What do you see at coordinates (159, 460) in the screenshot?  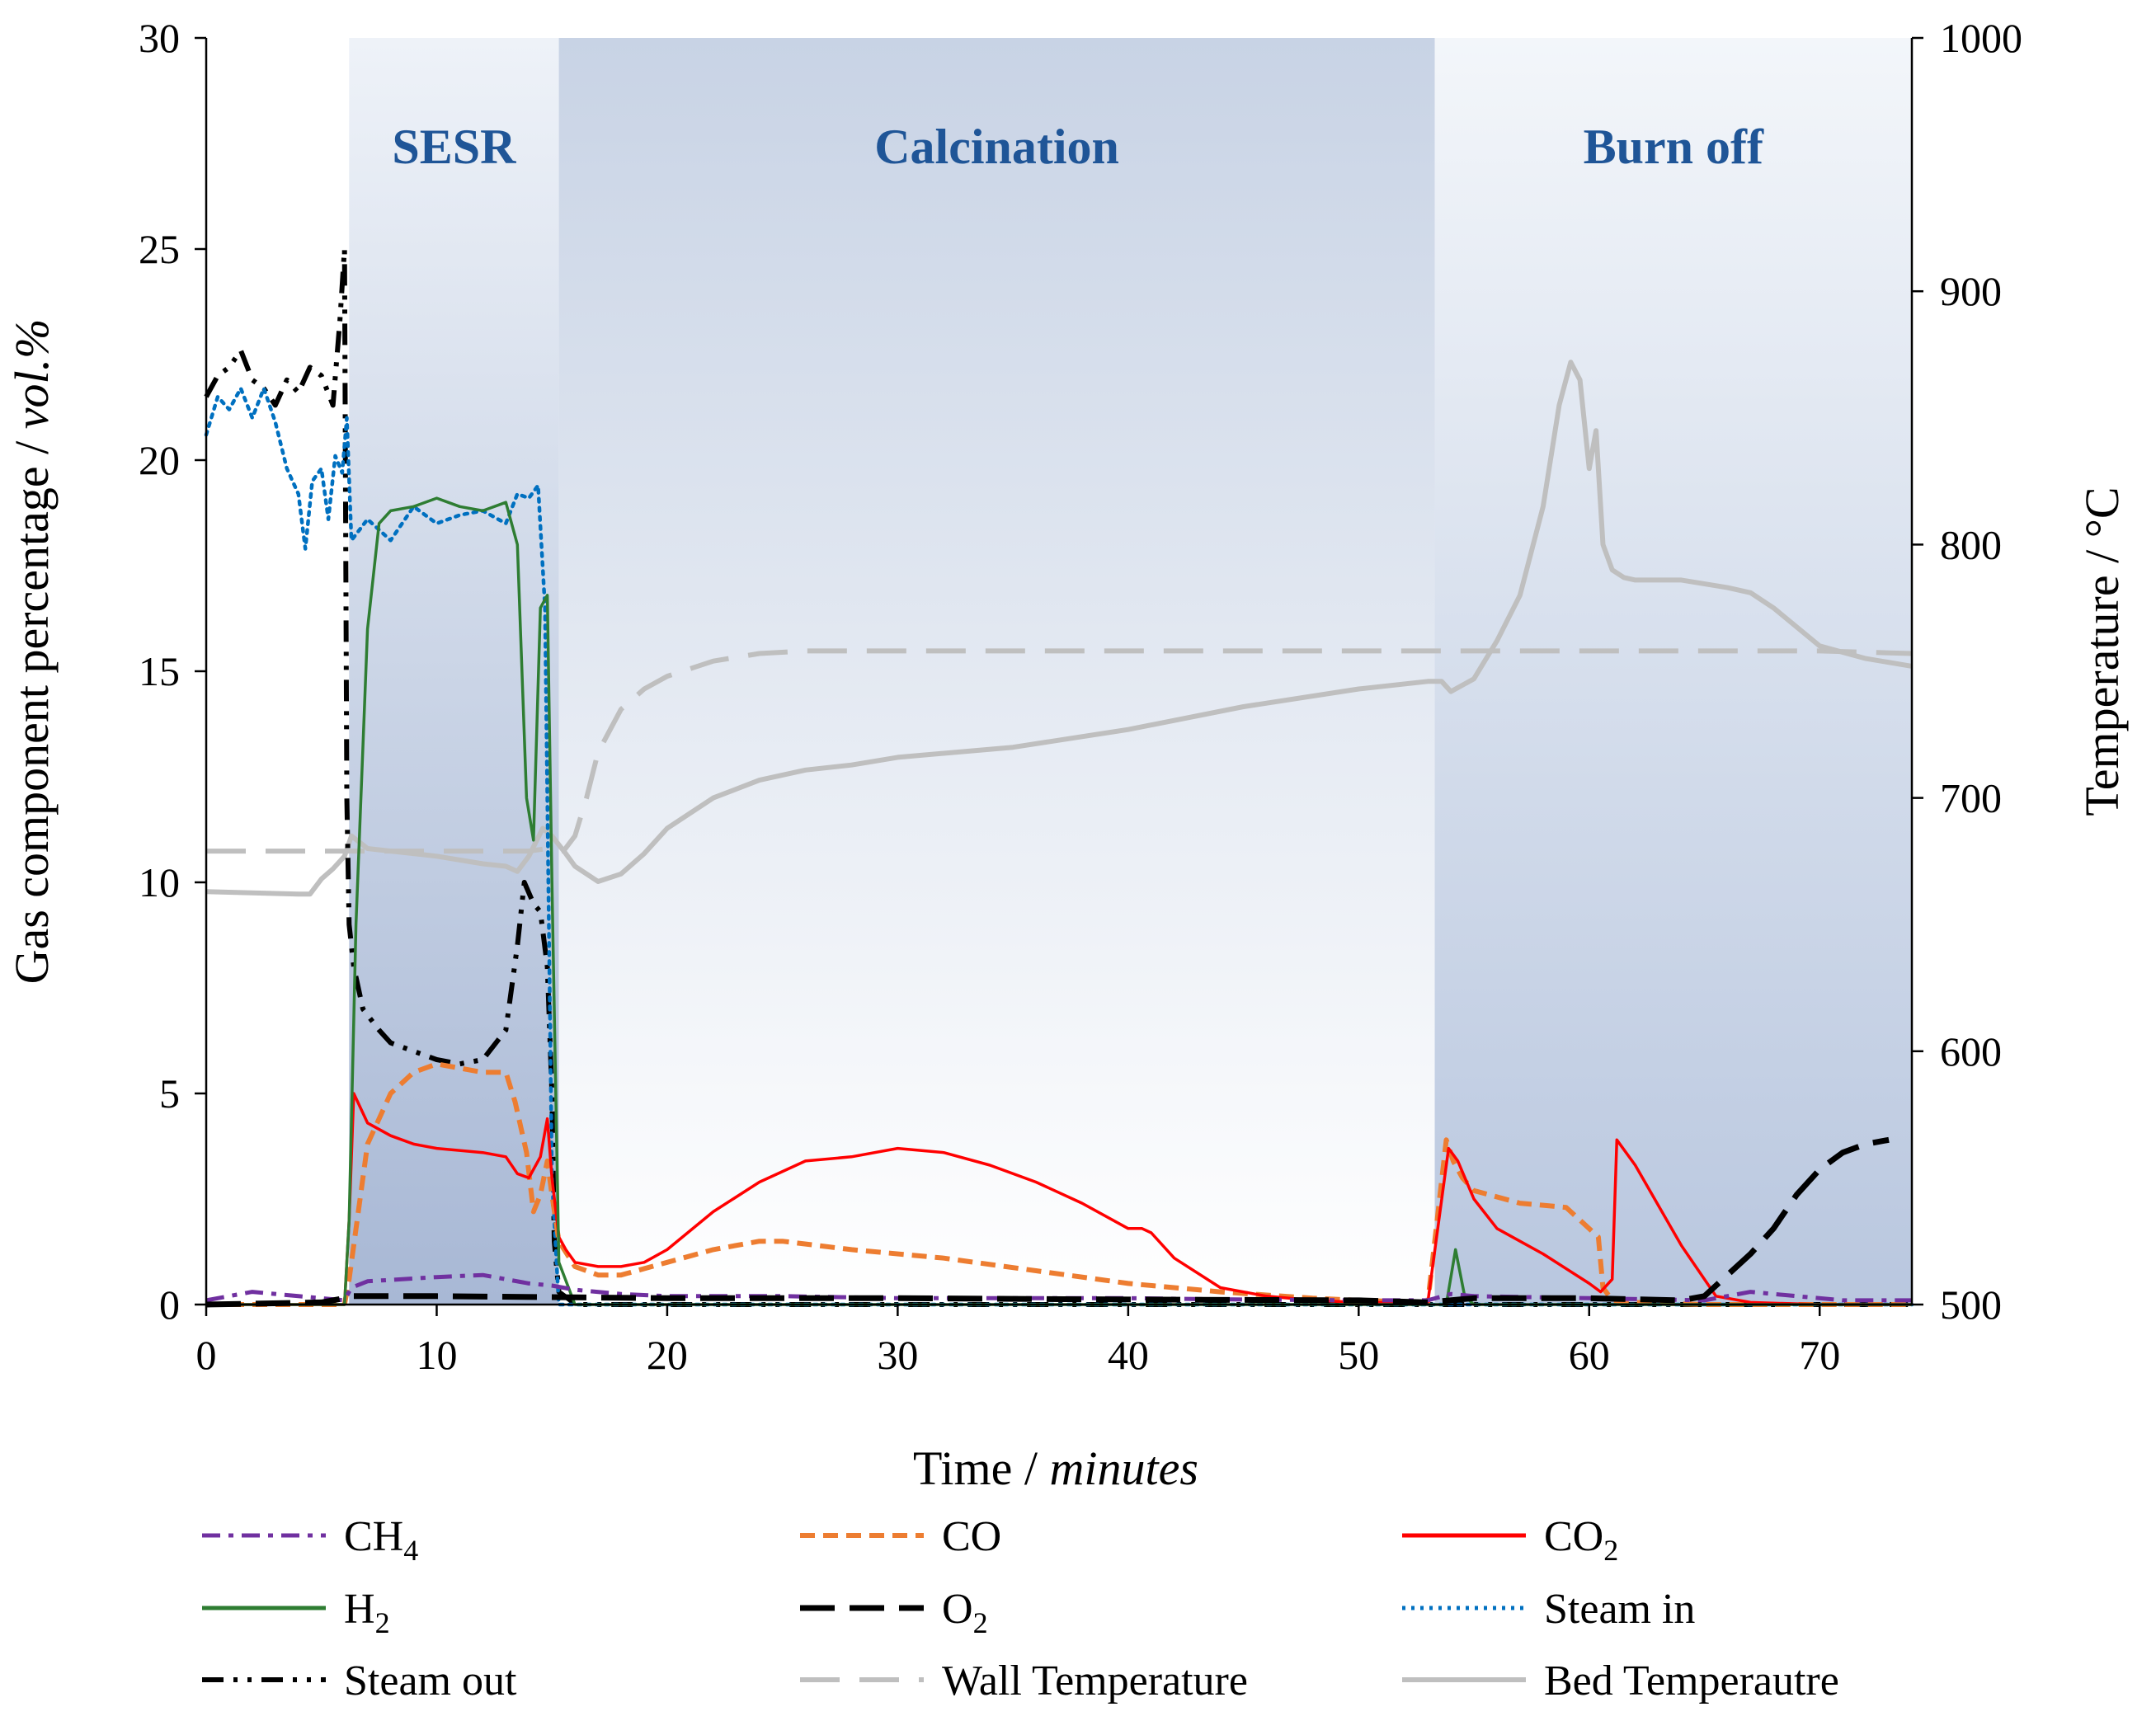 I see `y-tick-label: 20` at bounding box center [159, 460].